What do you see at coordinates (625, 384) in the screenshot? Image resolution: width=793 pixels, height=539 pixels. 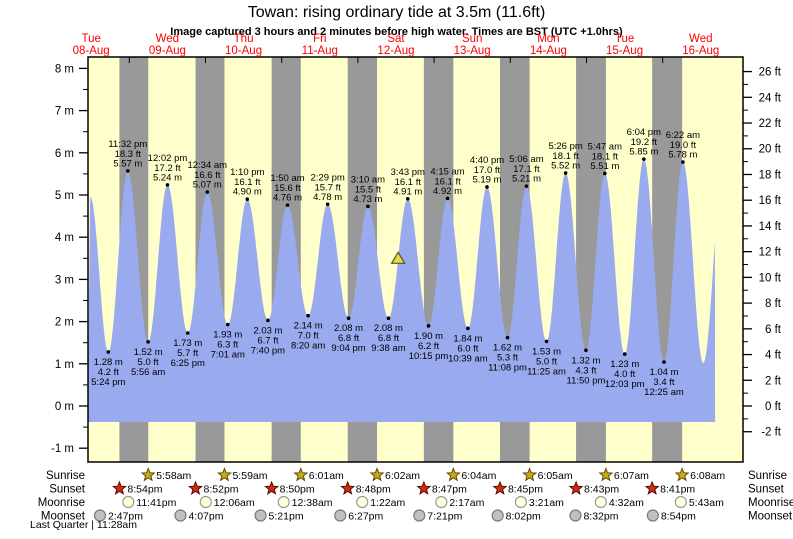 I see `low-tide-label: 12:03 pm` at bounding box center [625, 384].